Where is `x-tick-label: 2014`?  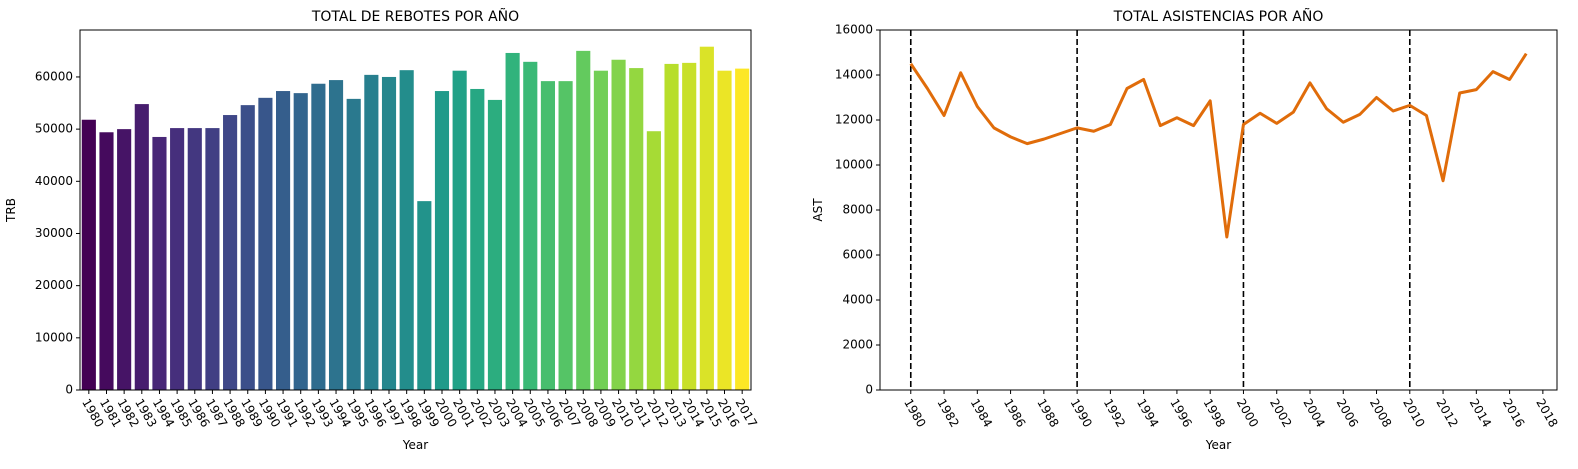
x-tick-label: 2014 is located at coordinates (1480, 412).